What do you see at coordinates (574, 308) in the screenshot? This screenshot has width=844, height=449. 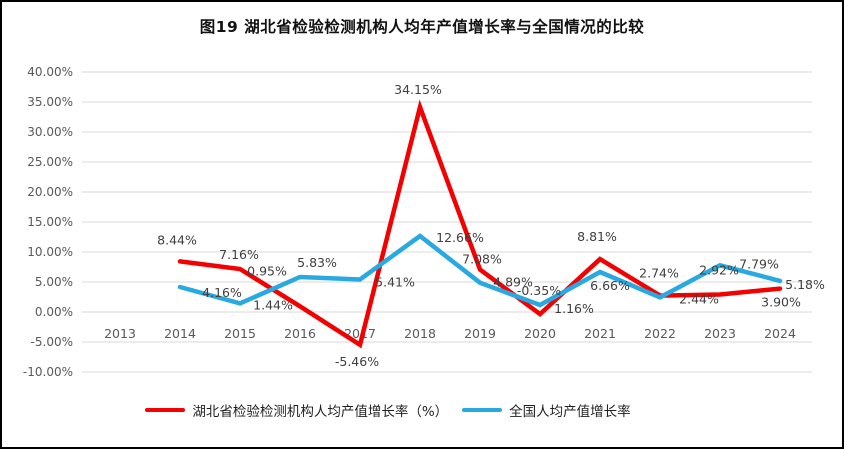 I see `svg-text: 1.16%` at bounding box center [574, 308].